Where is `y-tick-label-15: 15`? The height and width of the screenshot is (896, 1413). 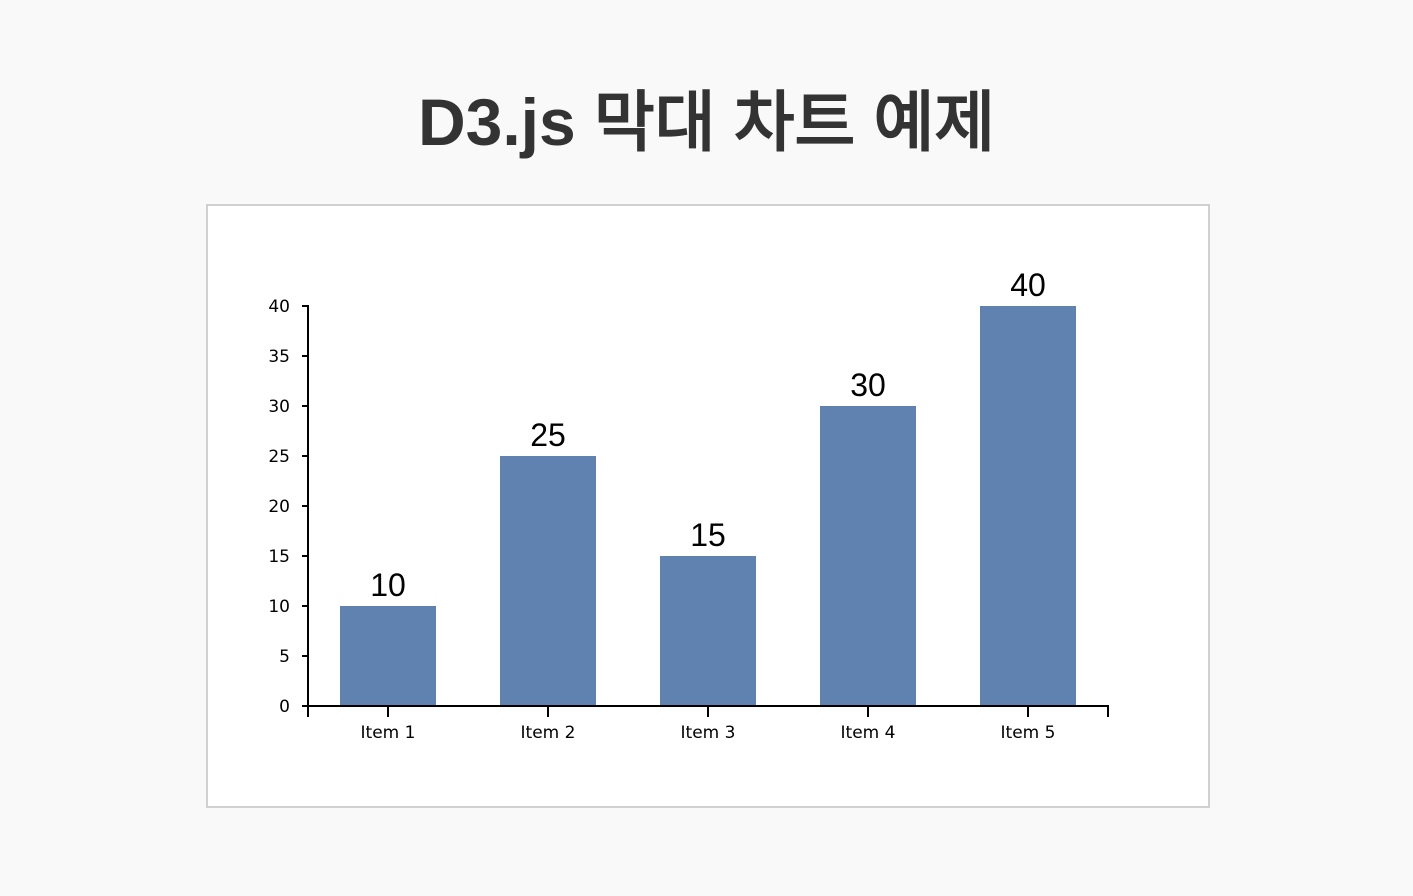
y-tick-label-15: 15 is located at coordinates (279, 557).